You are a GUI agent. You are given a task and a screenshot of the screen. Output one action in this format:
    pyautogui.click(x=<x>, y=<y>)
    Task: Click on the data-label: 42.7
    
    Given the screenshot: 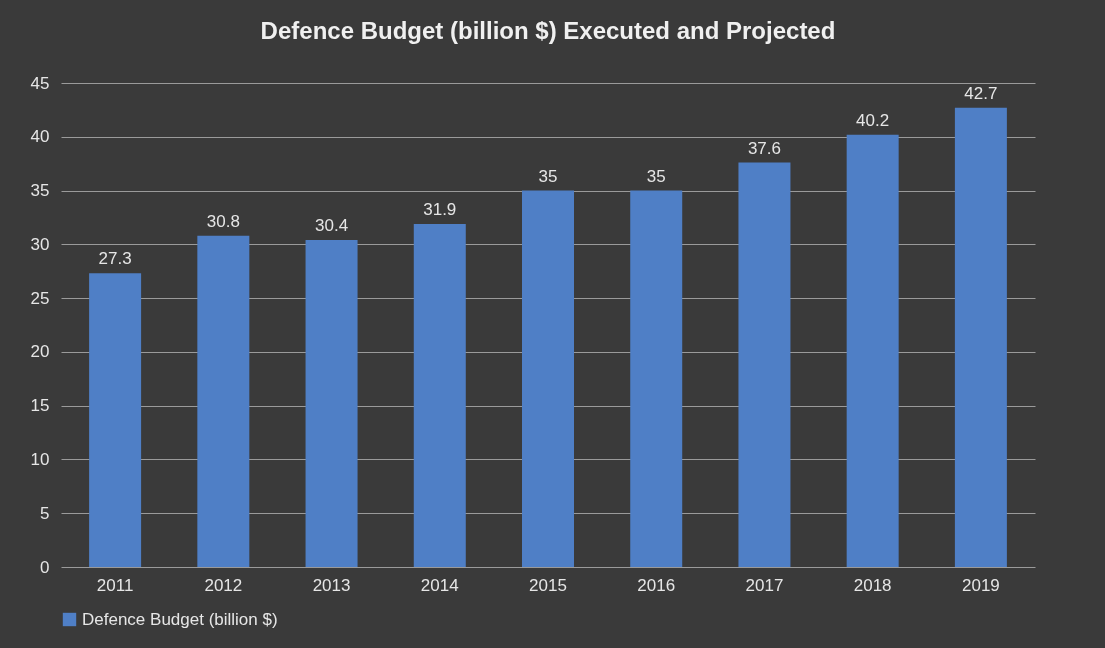 What is the action you would take?
    pyautogui.click(x=981, y=93)
    